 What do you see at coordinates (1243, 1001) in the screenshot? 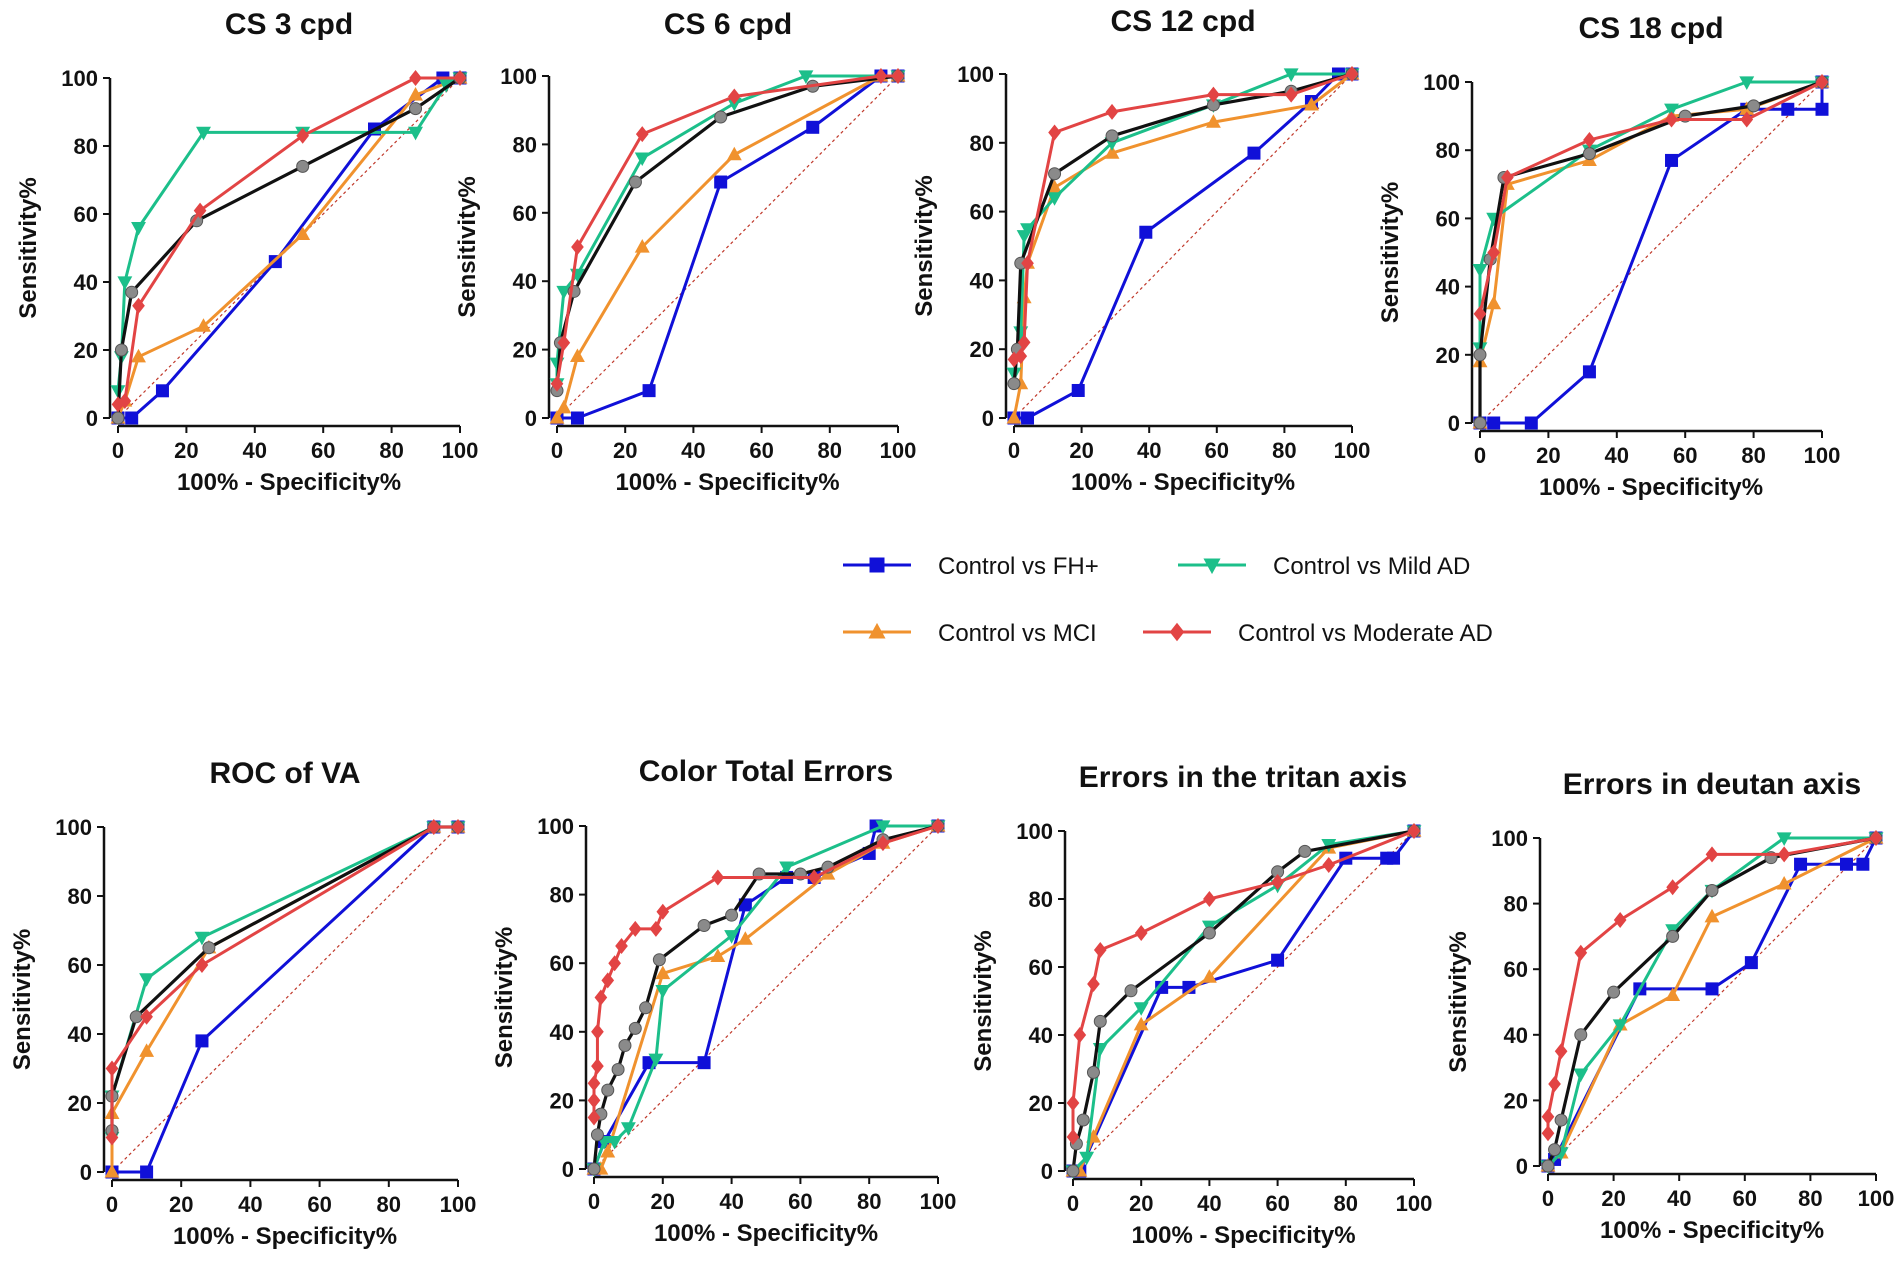
I see `reference-diagonal` at bounding box center [1243, 1001].